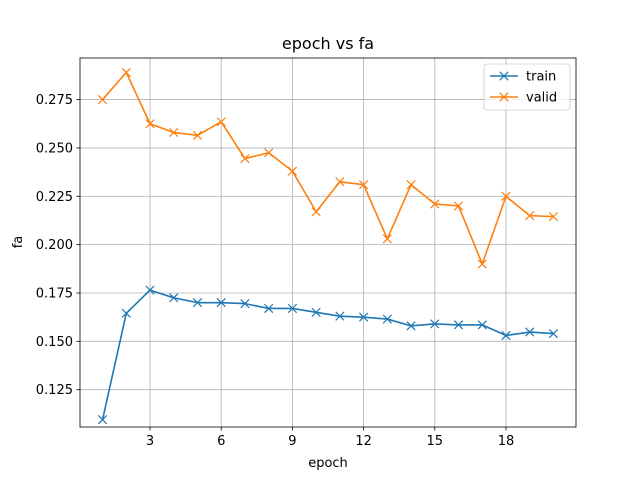 The width and height of the screenshot is (640, 480). Describe the element at coordinates (54, 148) in the screenshot. I see `y-tick-label: 0.250` at that location.